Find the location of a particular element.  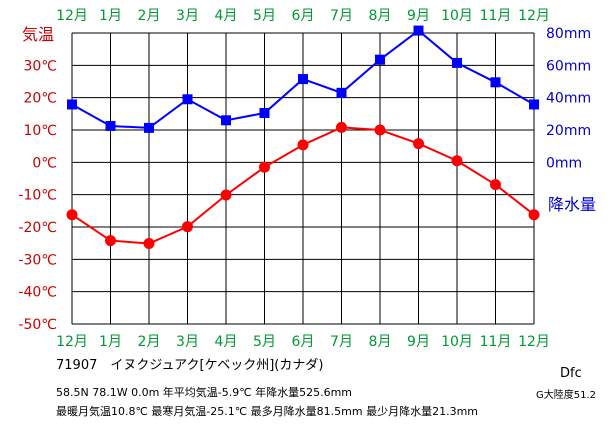

month-label-bottom: 9月 is located at coordinates (418, 342).